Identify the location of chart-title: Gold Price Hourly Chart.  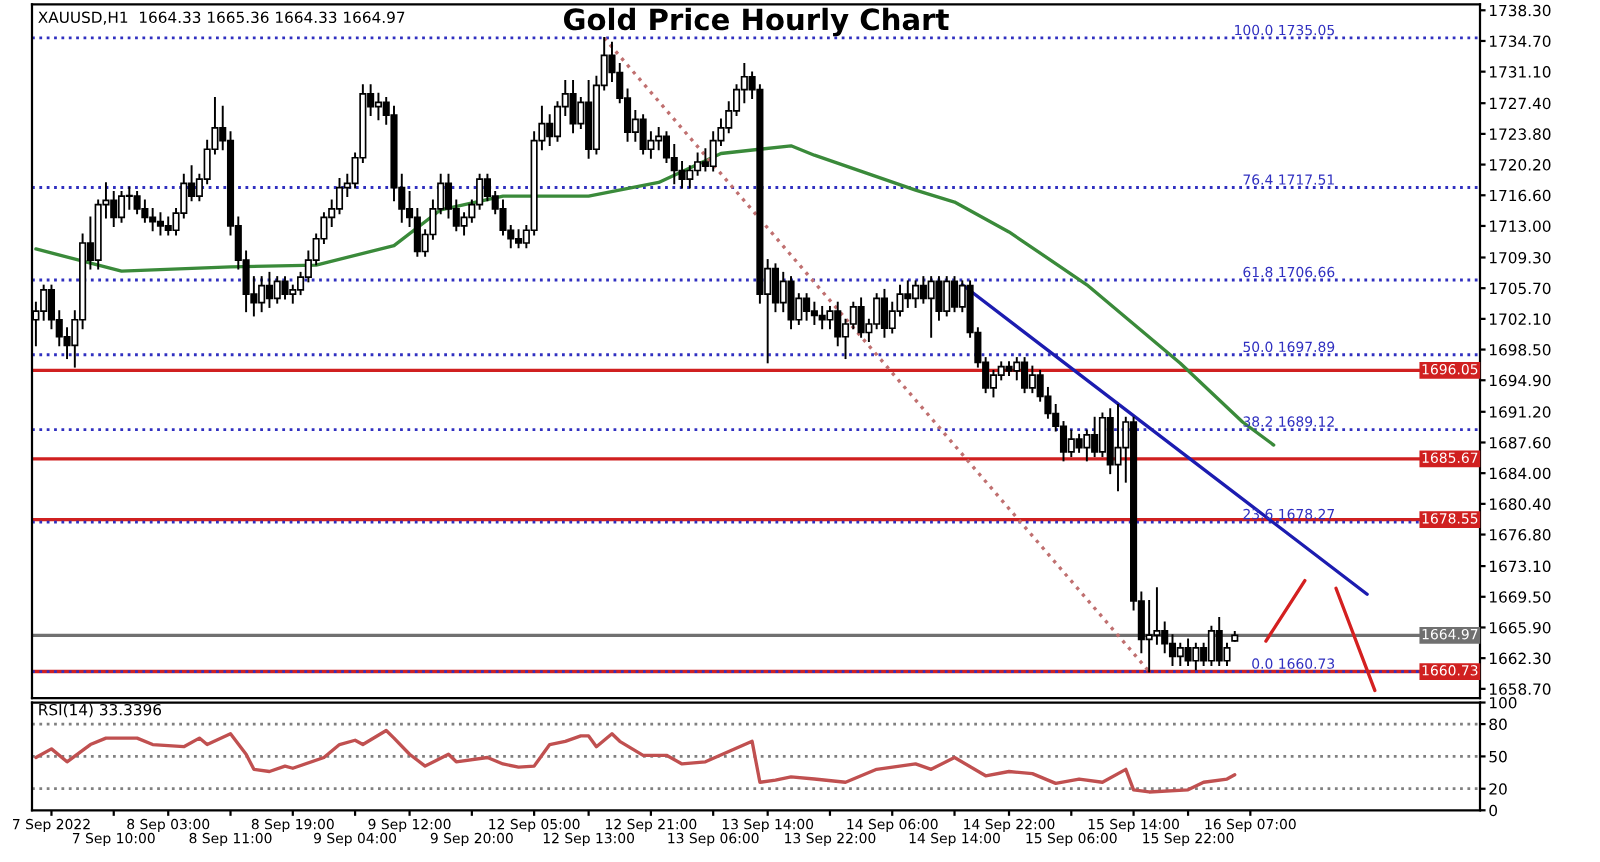
(756, 22).